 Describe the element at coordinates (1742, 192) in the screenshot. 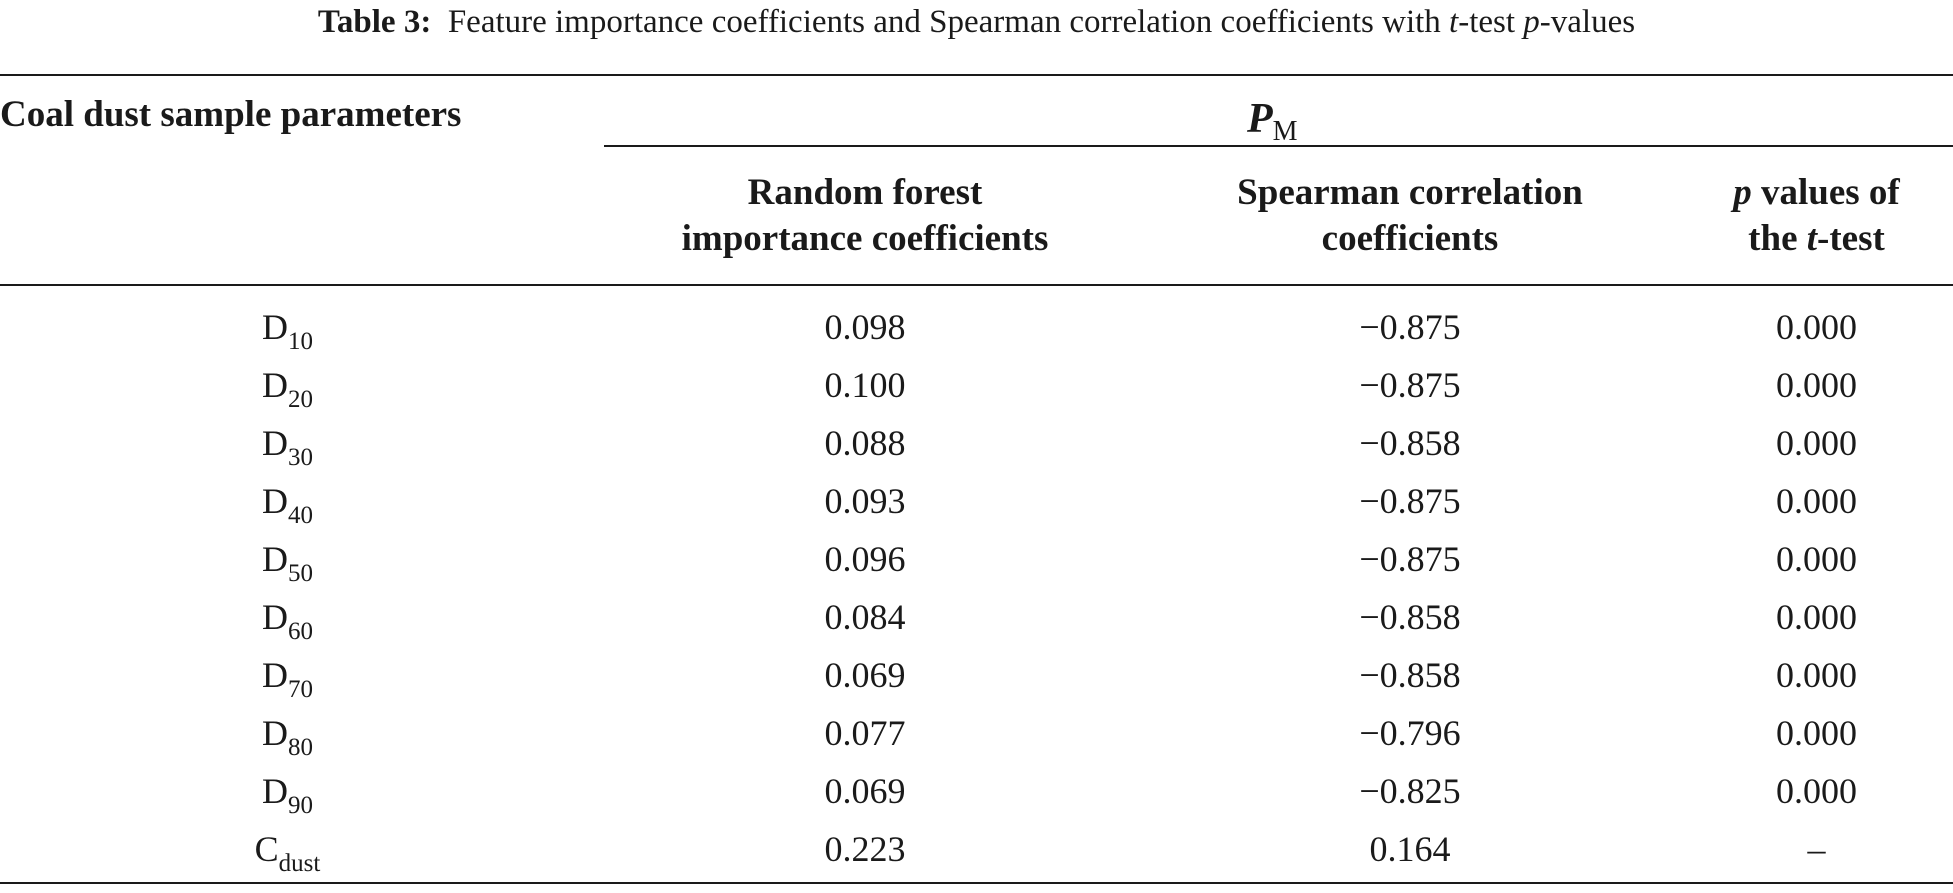

I see `header-col3-p: p` at that location.